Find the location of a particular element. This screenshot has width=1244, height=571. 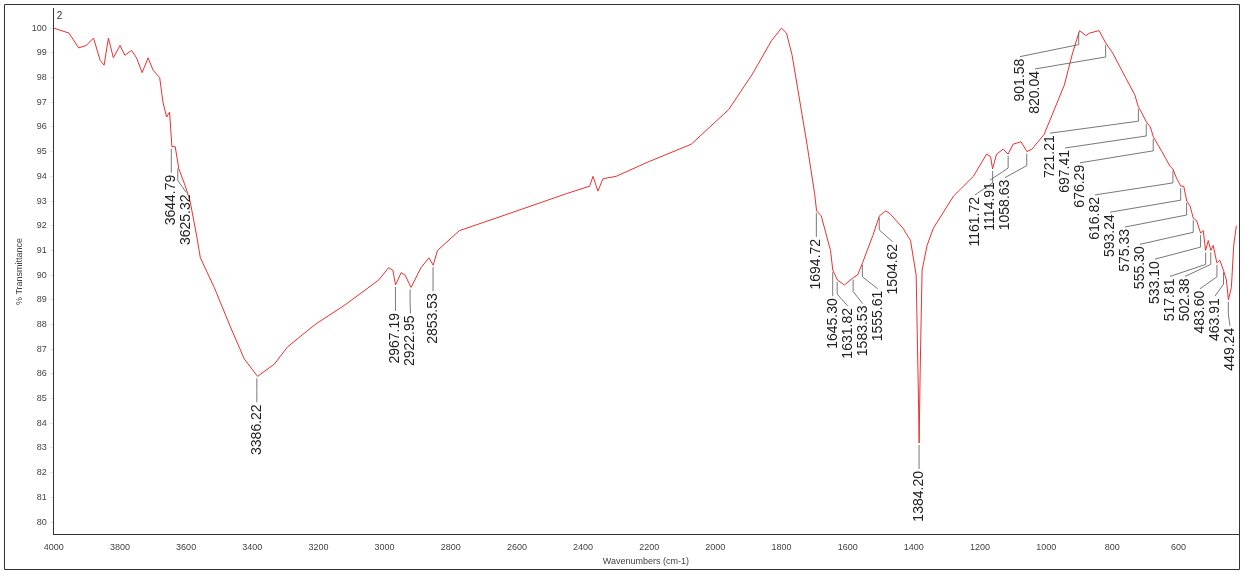

annotation: 533.10 is located at coordinates (1153, 282).